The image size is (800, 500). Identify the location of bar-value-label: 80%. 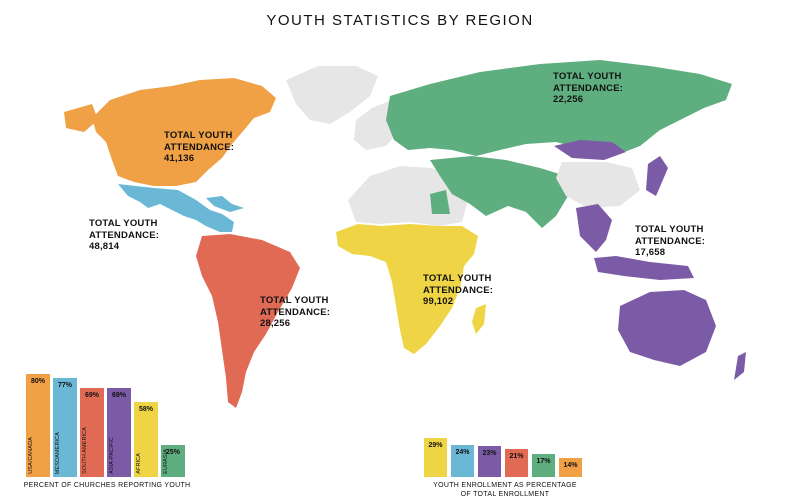
(37, 381).